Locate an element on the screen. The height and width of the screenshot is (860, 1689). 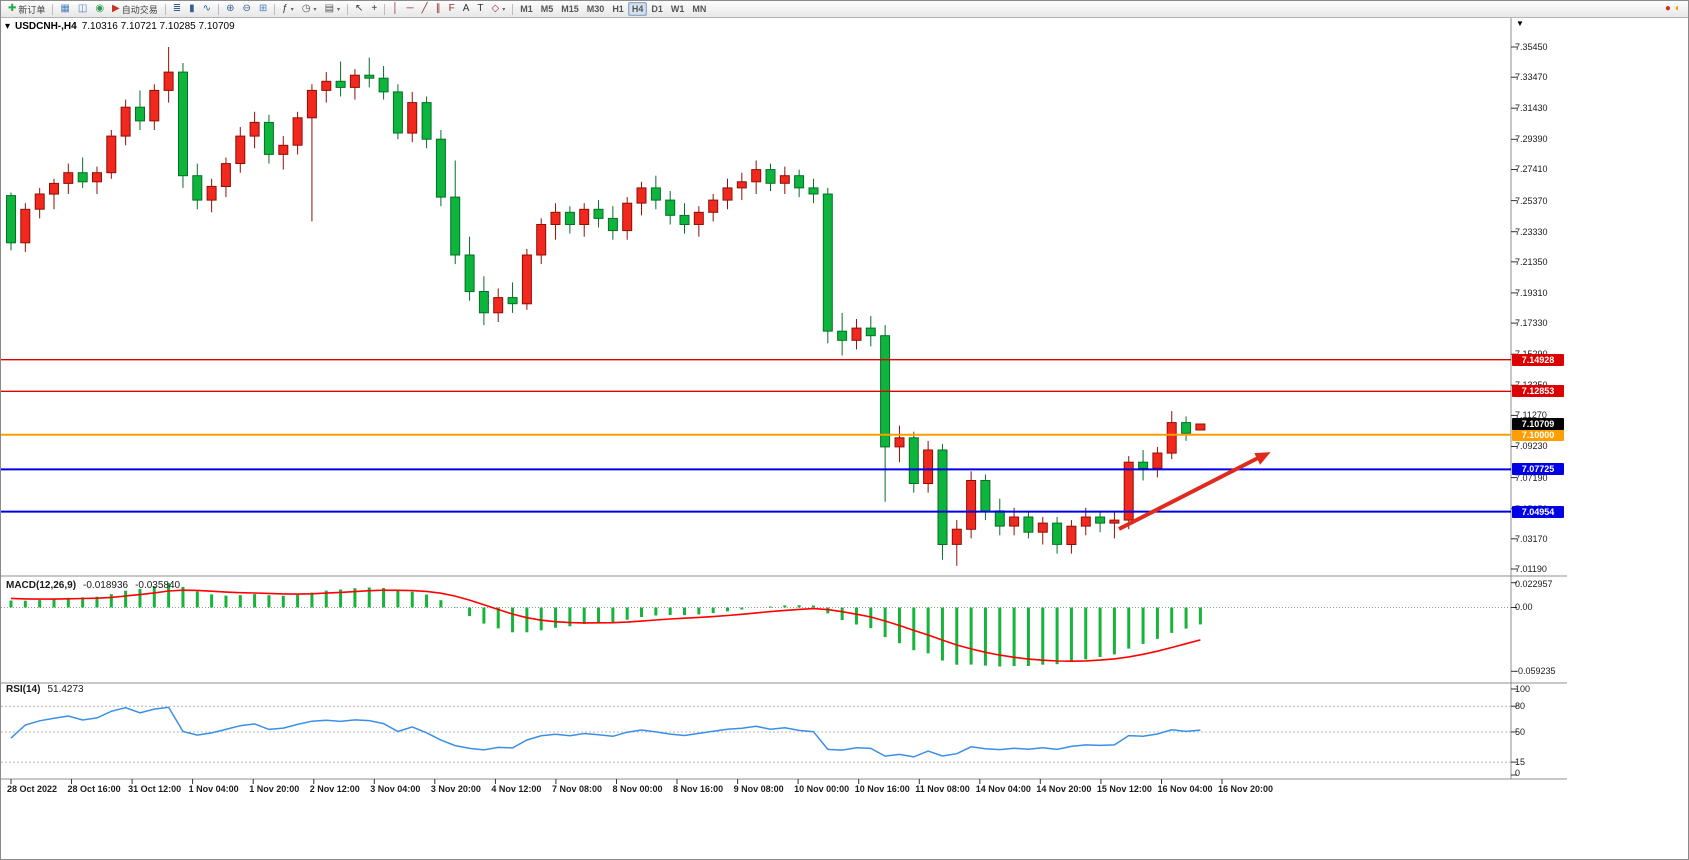
timeframe-m30-button: M30 is located at coordinates (596, 9).